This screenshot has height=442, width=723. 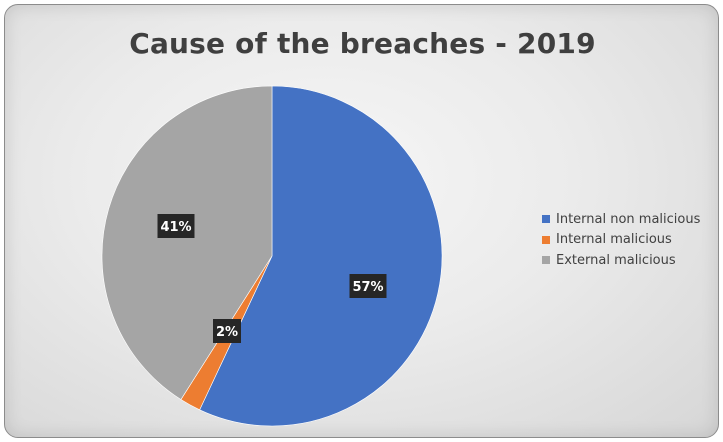 I want to click on data-label-external-malicious: 41%, so click(x=176, y=226).